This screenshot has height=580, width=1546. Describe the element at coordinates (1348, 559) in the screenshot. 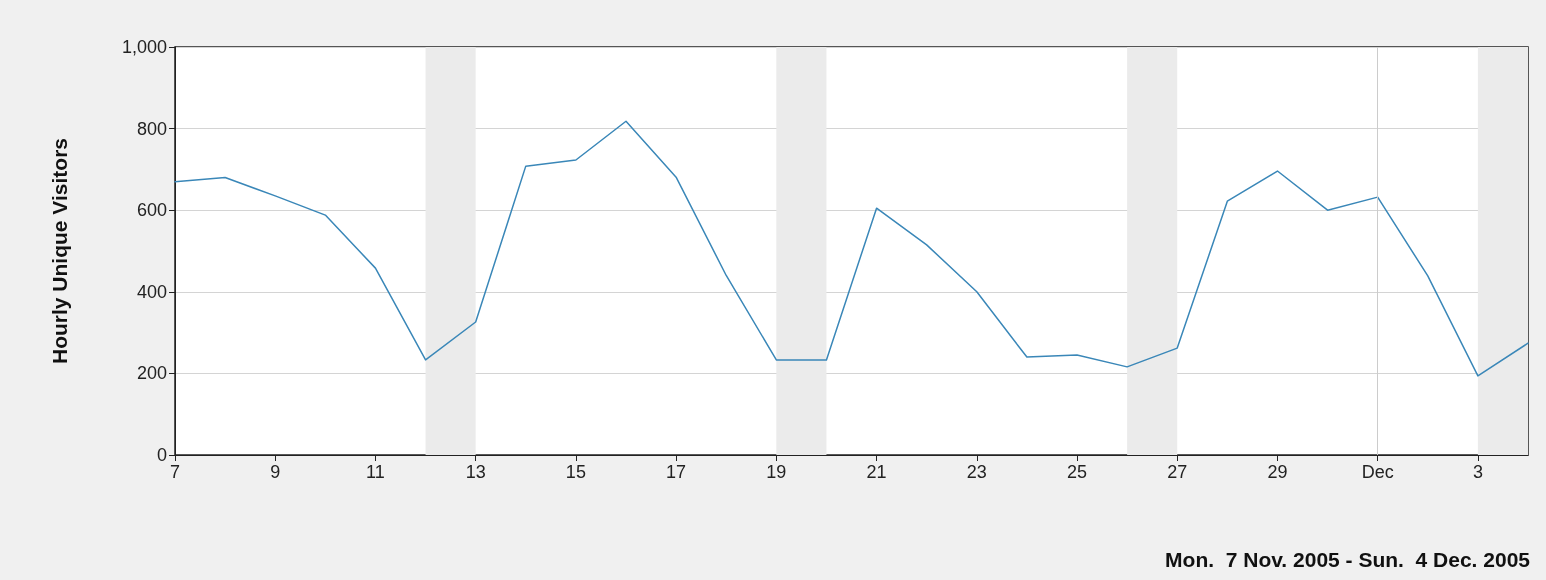

I see `text: Mon. 7 Nov. 2005 - Sun. 4 Dec. 2005` at that location.